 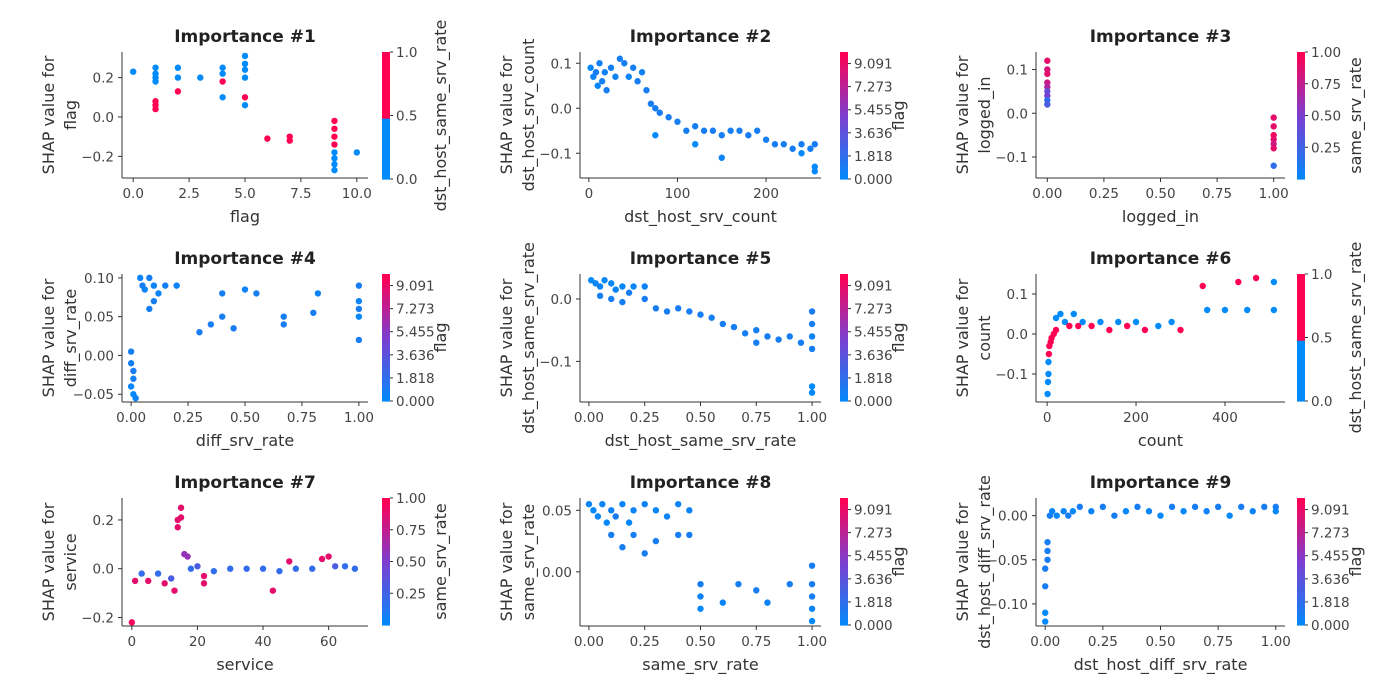 I want to click on colorbar-tick-label: 0.75, so click(x=411, y=531).